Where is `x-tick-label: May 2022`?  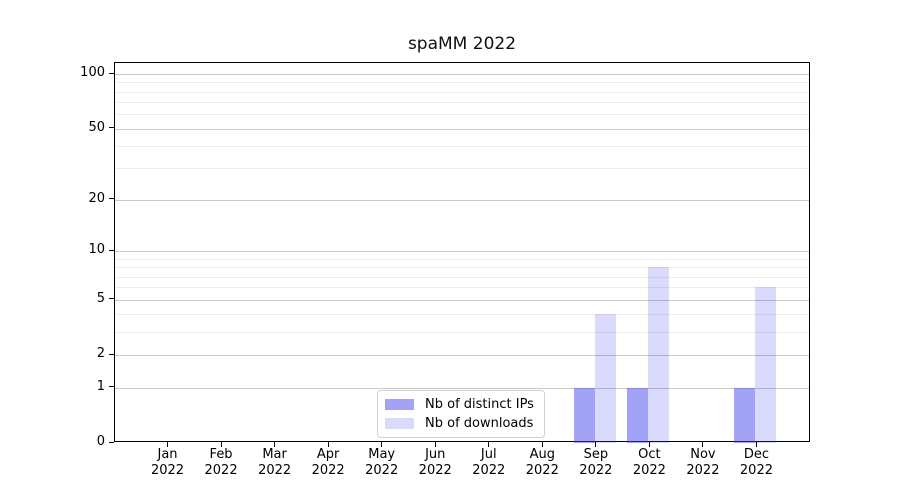 x-tick-label: May 2022 is located at coordinates (382, 463).